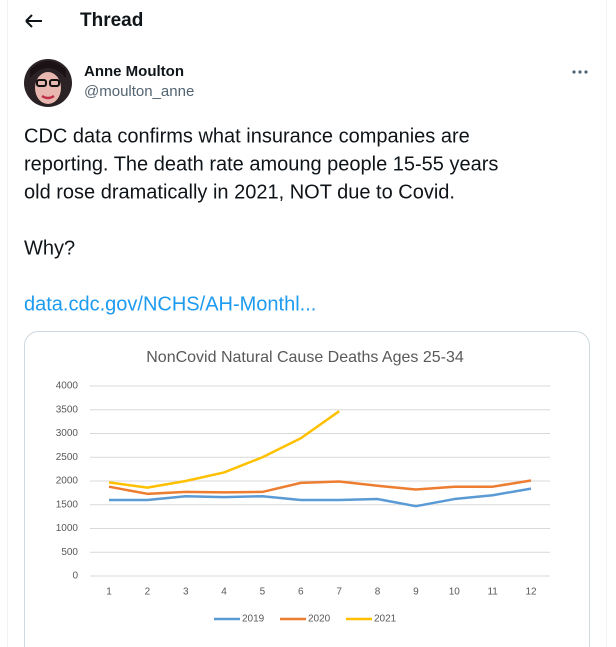  I want to click on x-tick-label: 8, so click(378, 592).